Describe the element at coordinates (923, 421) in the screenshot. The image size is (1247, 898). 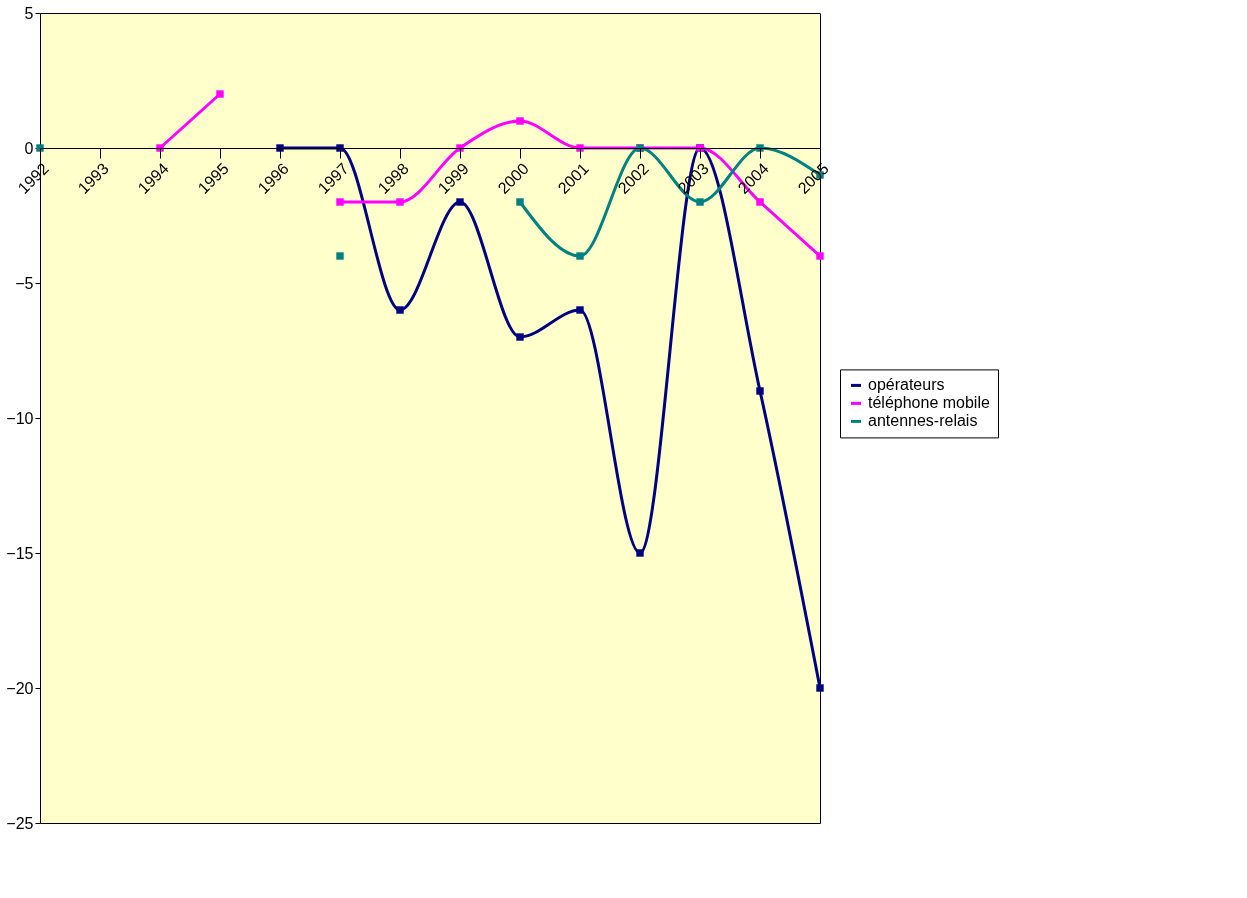
I see `legend-label: antennes-relais` at that location.